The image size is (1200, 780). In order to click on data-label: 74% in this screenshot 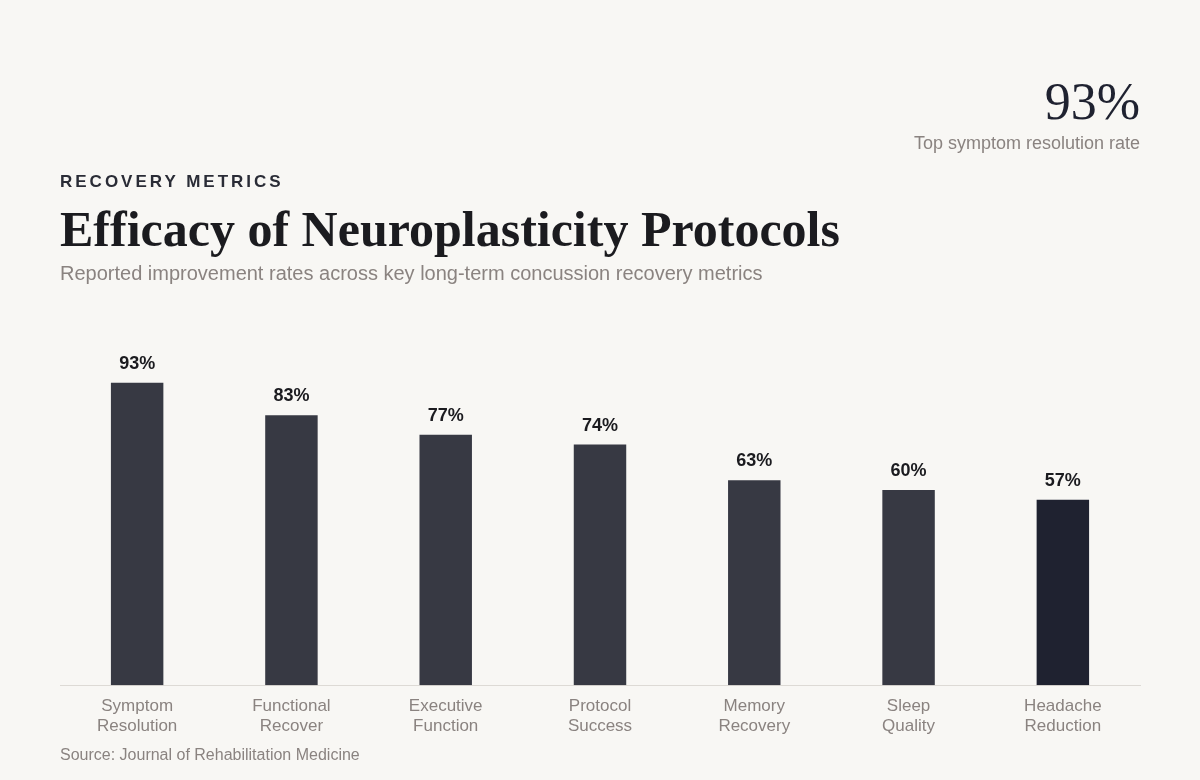, I will do `click(600, 424)`.